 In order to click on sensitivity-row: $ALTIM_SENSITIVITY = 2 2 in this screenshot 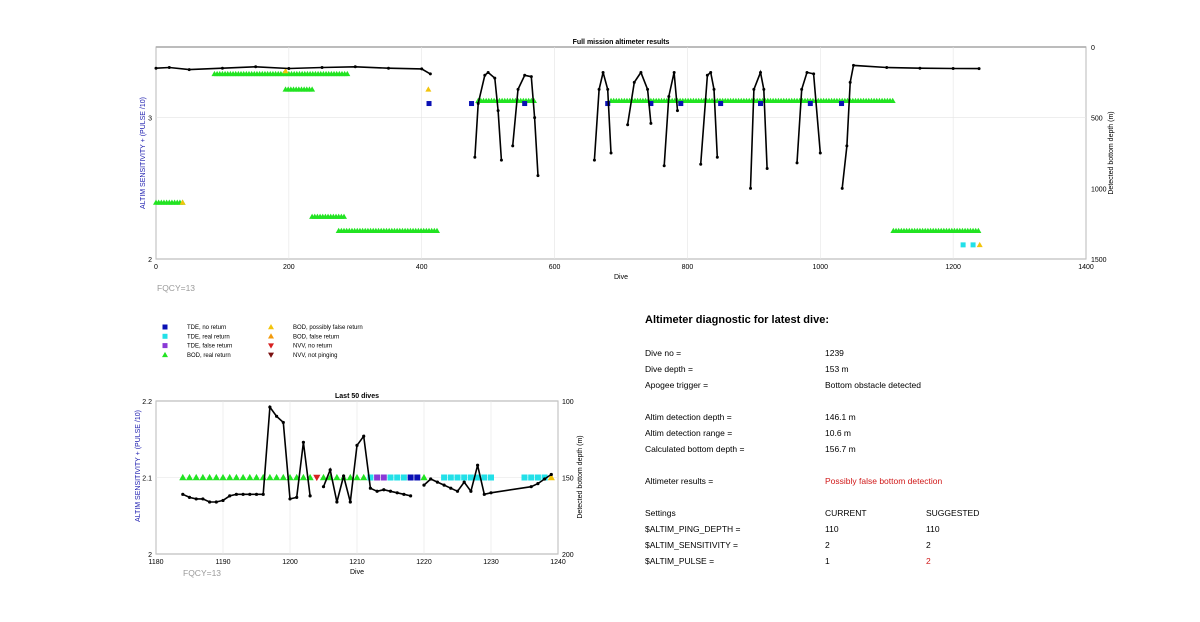, I will do `click(905, 546)`.